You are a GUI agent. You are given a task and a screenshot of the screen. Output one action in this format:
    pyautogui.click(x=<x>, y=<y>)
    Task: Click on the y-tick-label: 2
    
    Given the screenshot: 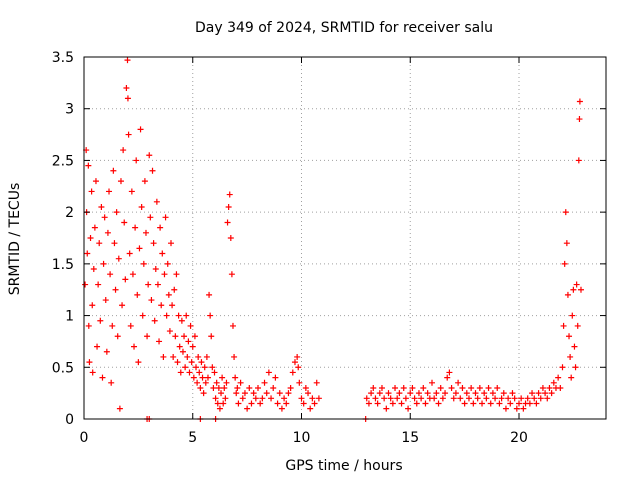 What is the action you would take?
    pyautogui.click(x=69, y=213)
    